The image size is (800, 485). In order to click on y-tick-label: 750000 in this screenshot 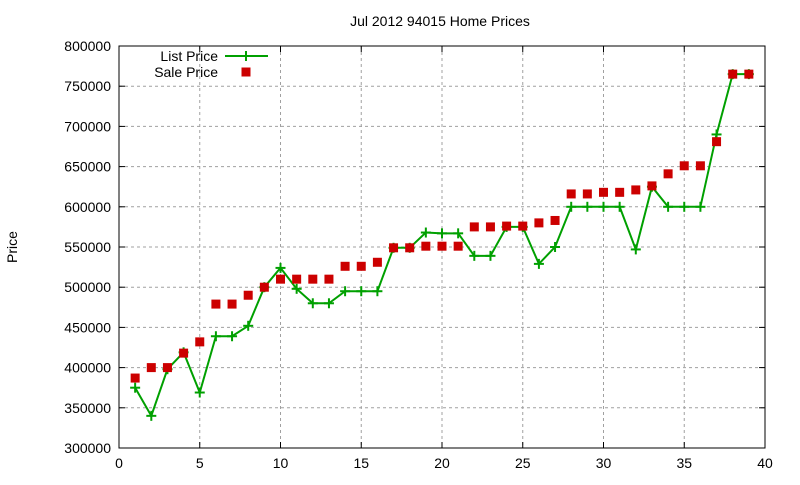, I will do `click(87, 86)`.